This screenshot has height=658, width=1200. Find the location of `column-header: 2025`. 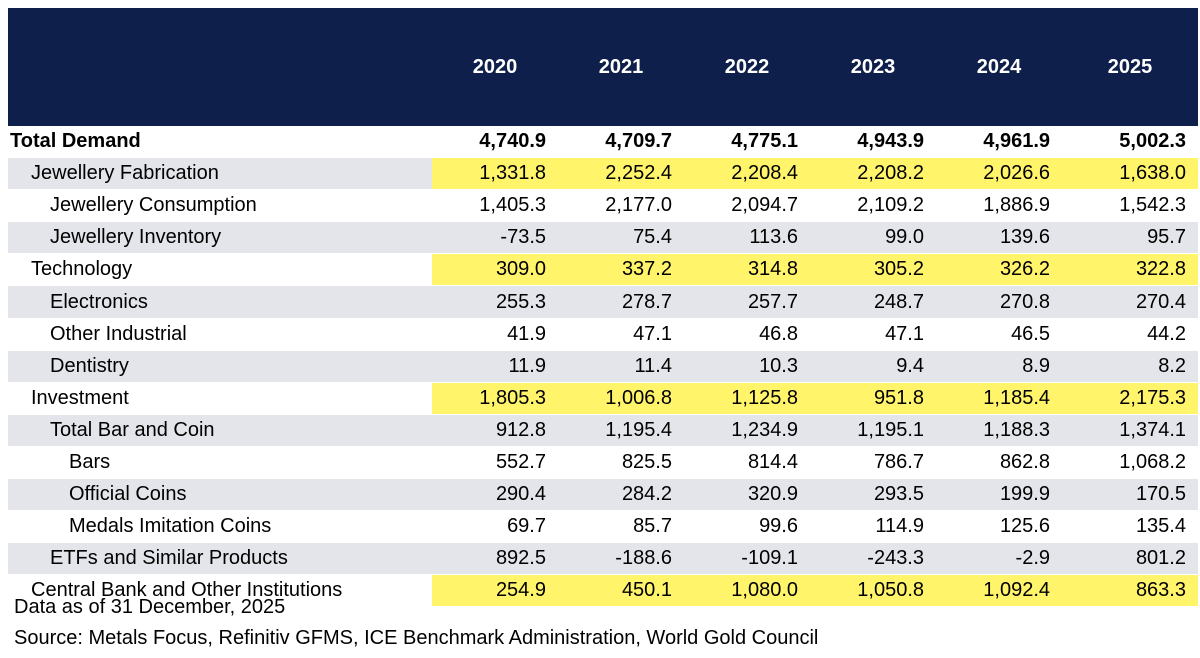

column-header: 2025 is located at coordinates (1130, 66).